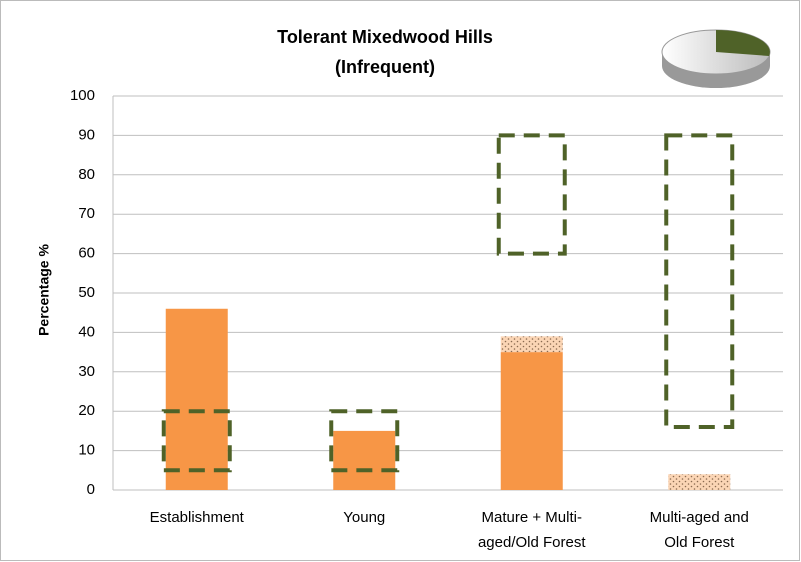 The height and width of the screenshot is (562, 801). Describe the element at coordinates (86, 134) in the screenshot. I see `y-tick-label: 90` at that location.